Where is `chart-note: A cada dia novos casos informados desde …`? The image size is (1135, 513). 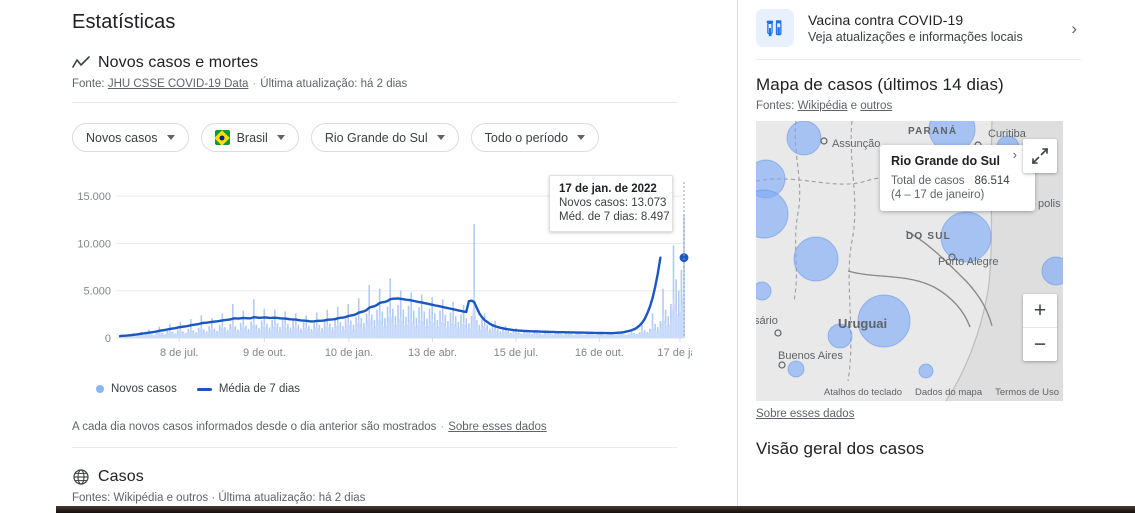 chart-note: A cada dia novos casos informados desde … is located at coordinates (309, 427).